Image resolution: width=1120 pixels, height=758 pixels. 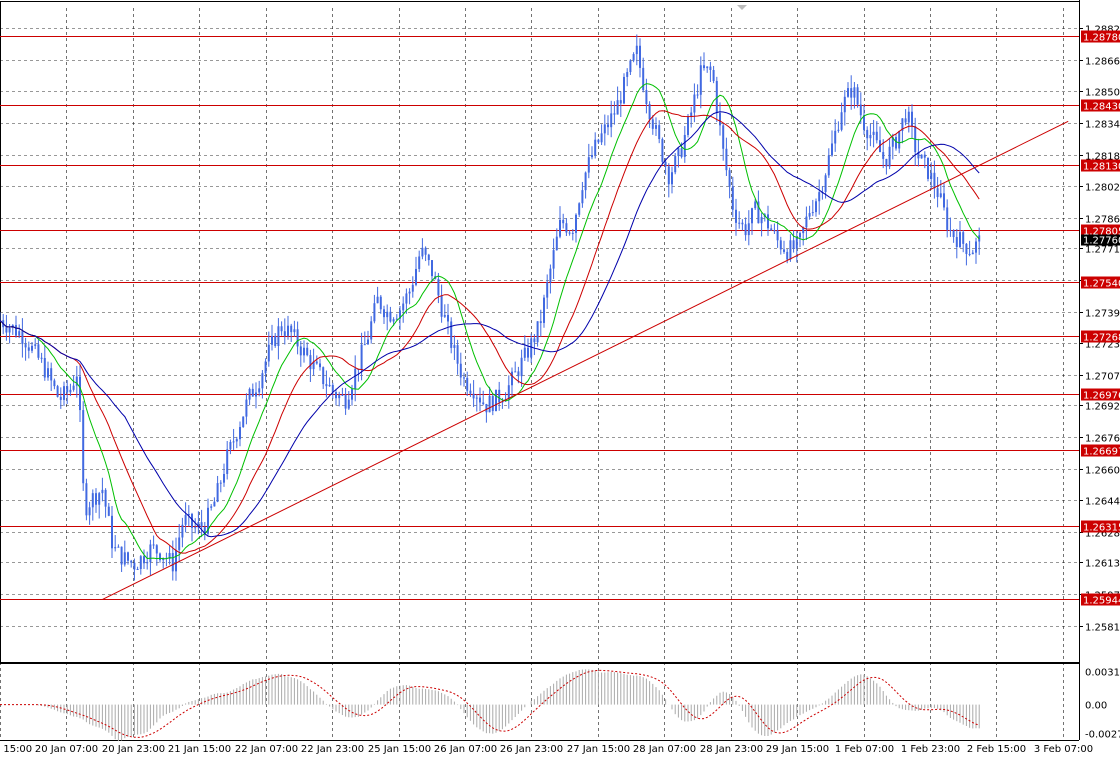 I want to click on time-axis-label: 20 Jan 07:00, so click(x=66, y=749).